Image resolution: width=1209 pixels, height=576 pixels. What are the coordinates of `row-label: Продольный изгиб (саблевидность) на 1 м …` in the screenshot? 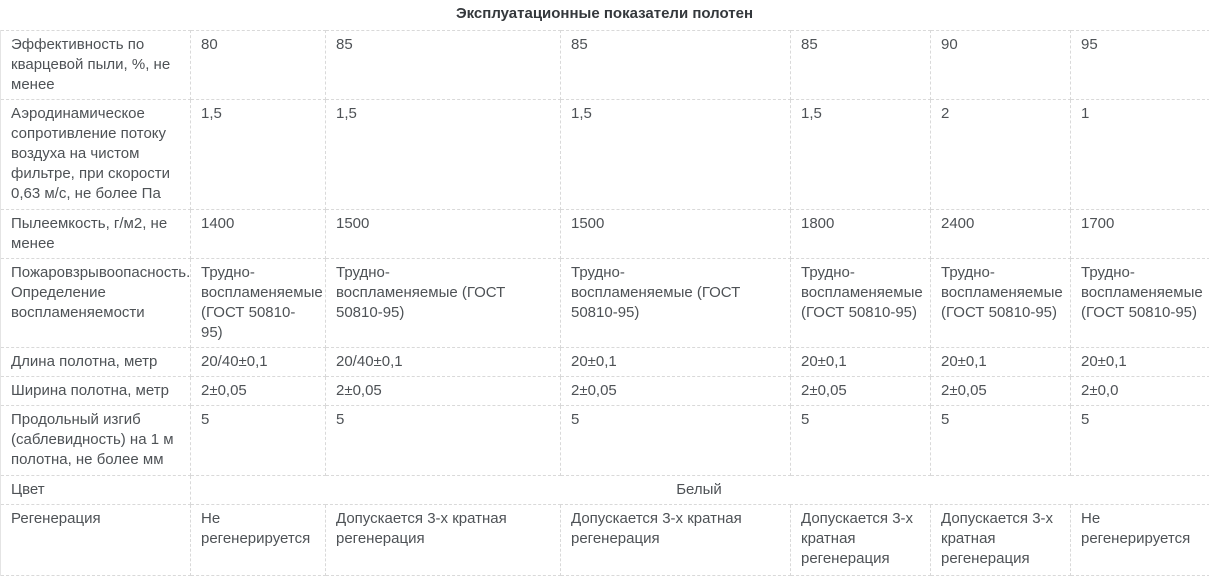 It's located at (96, 441).